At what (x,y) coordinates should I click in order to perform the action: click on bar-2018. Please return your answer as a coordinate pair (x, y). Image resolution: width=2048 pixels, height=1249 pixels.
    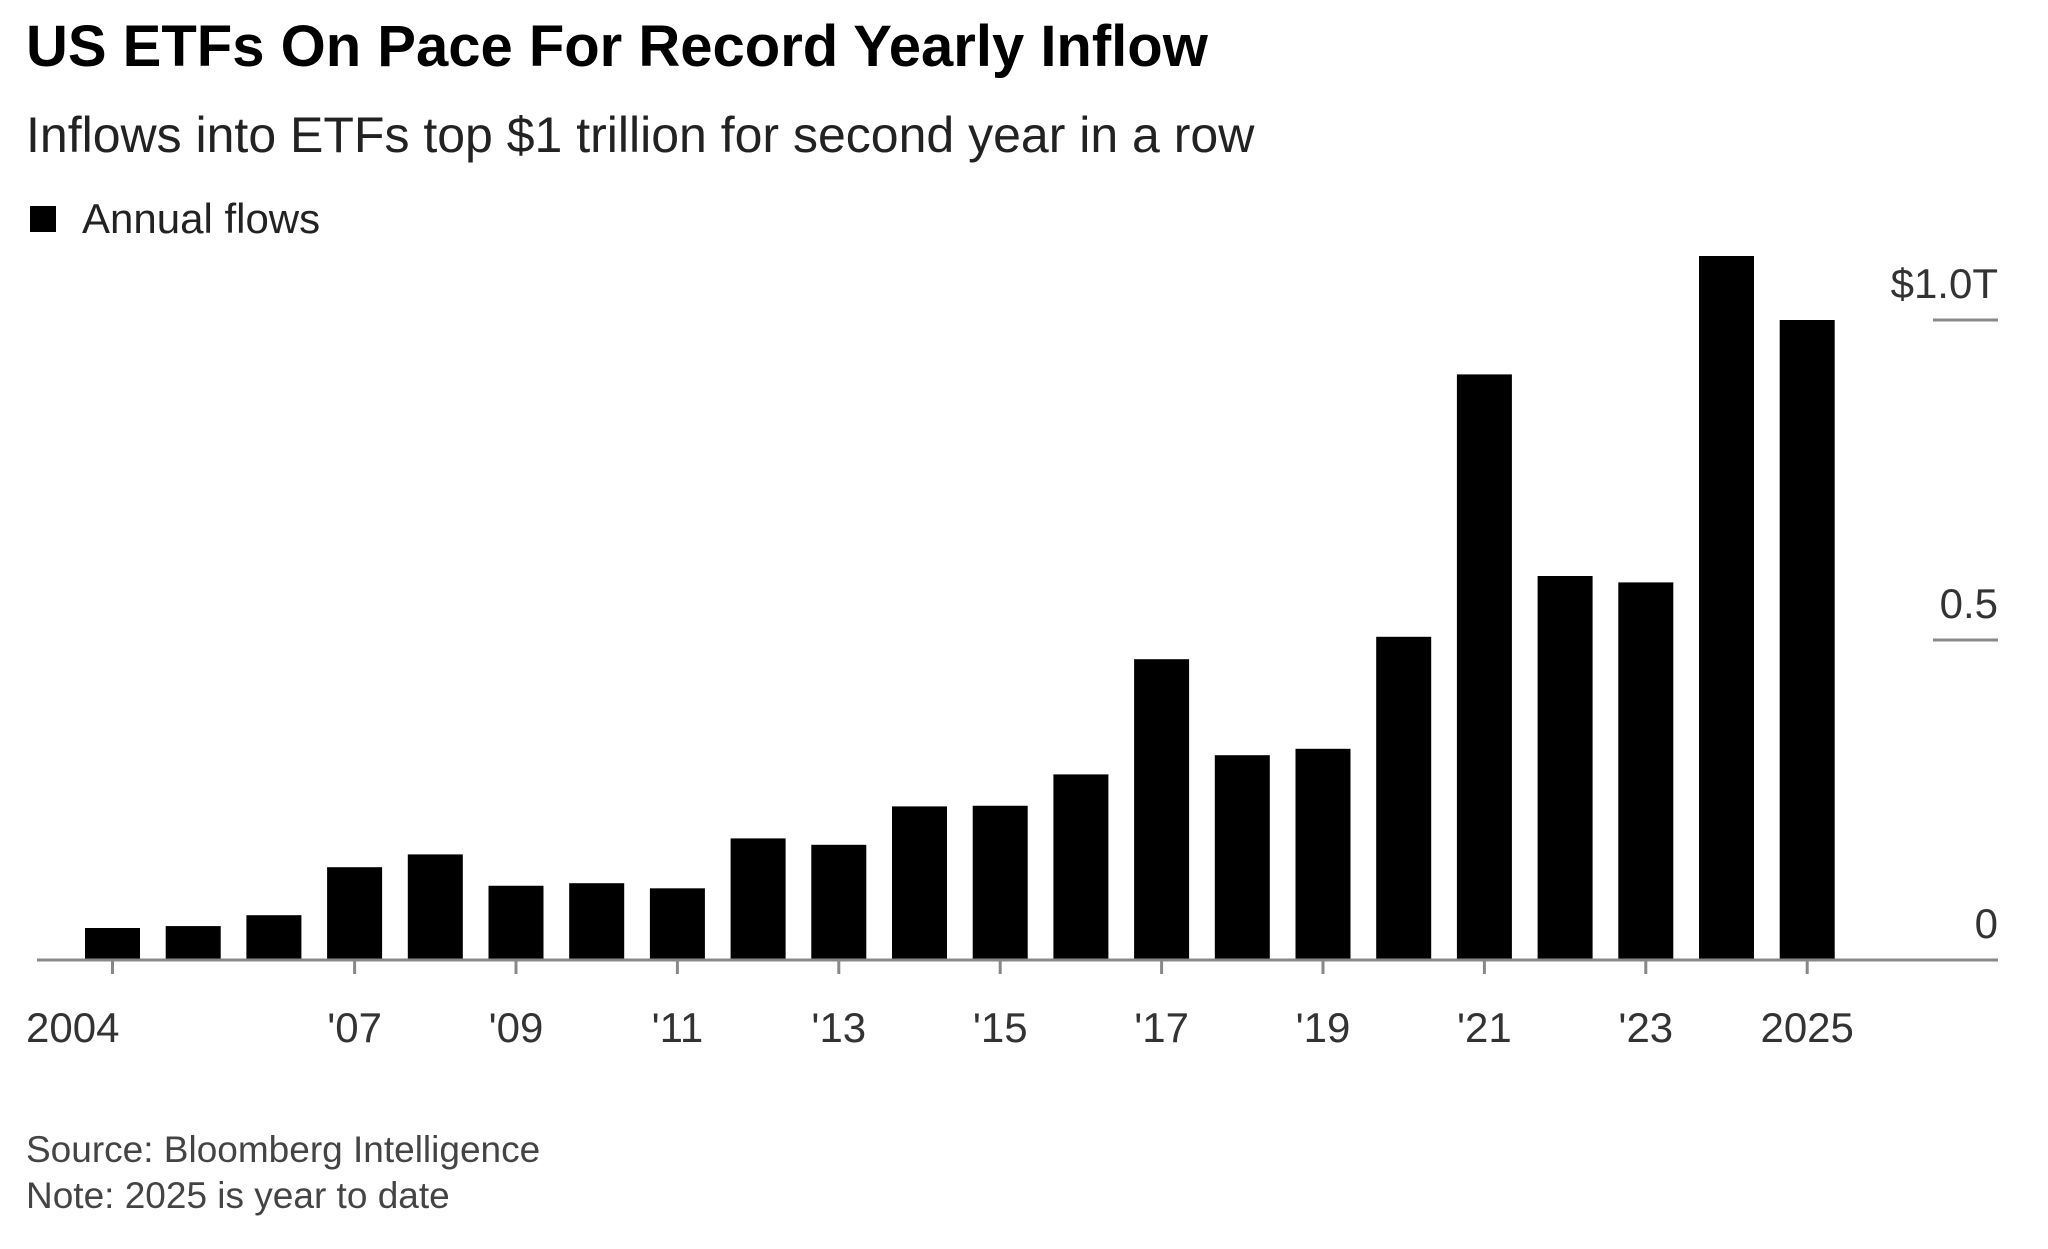
    Looking at the image, I should click on (1242, 857).